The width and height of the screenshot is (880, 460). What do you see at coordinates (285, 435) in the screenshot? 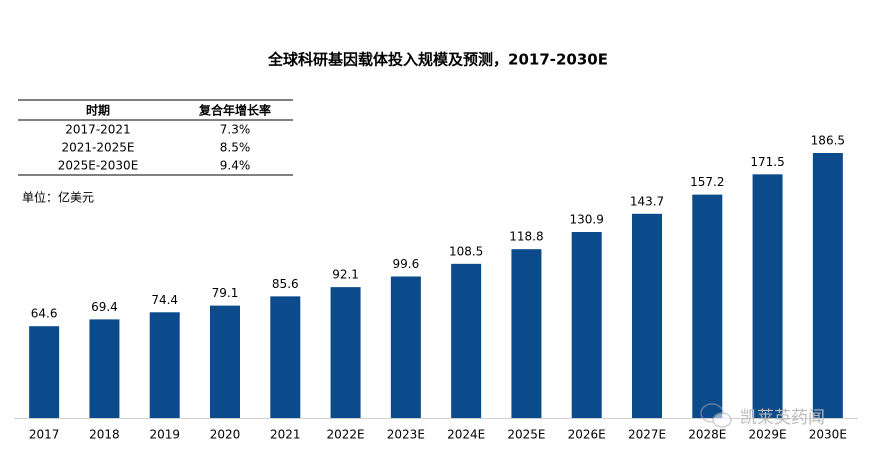
I see `x-tick-label: 2021` at bounding box center [285, 435].